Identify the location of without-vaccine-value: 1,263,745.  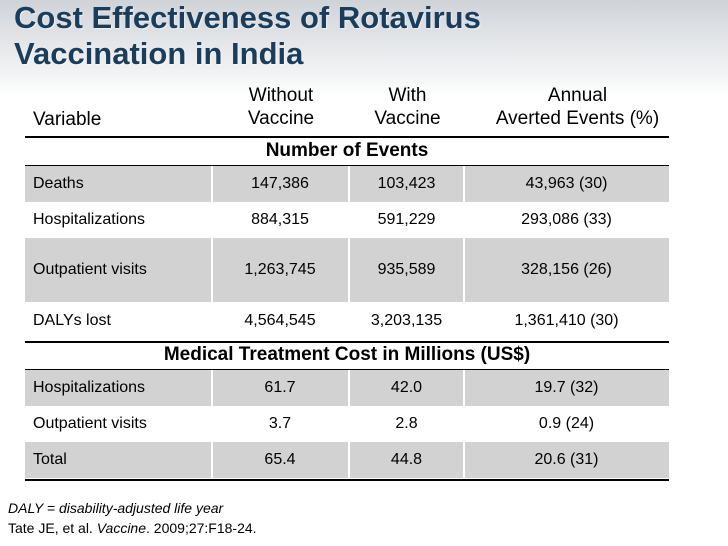
(280, 269).